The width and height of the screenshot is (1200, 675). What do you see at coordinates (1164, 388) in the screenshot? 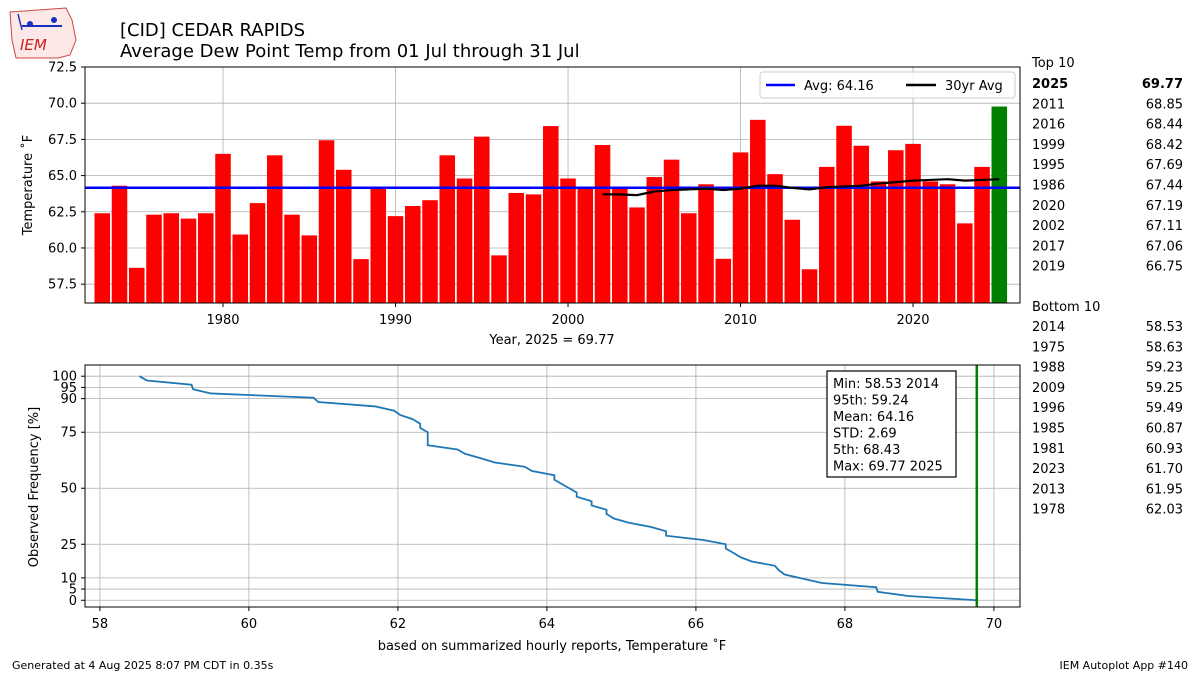
I see `bottom10-item-value: 59.25` at bounding box center [1164, 388].